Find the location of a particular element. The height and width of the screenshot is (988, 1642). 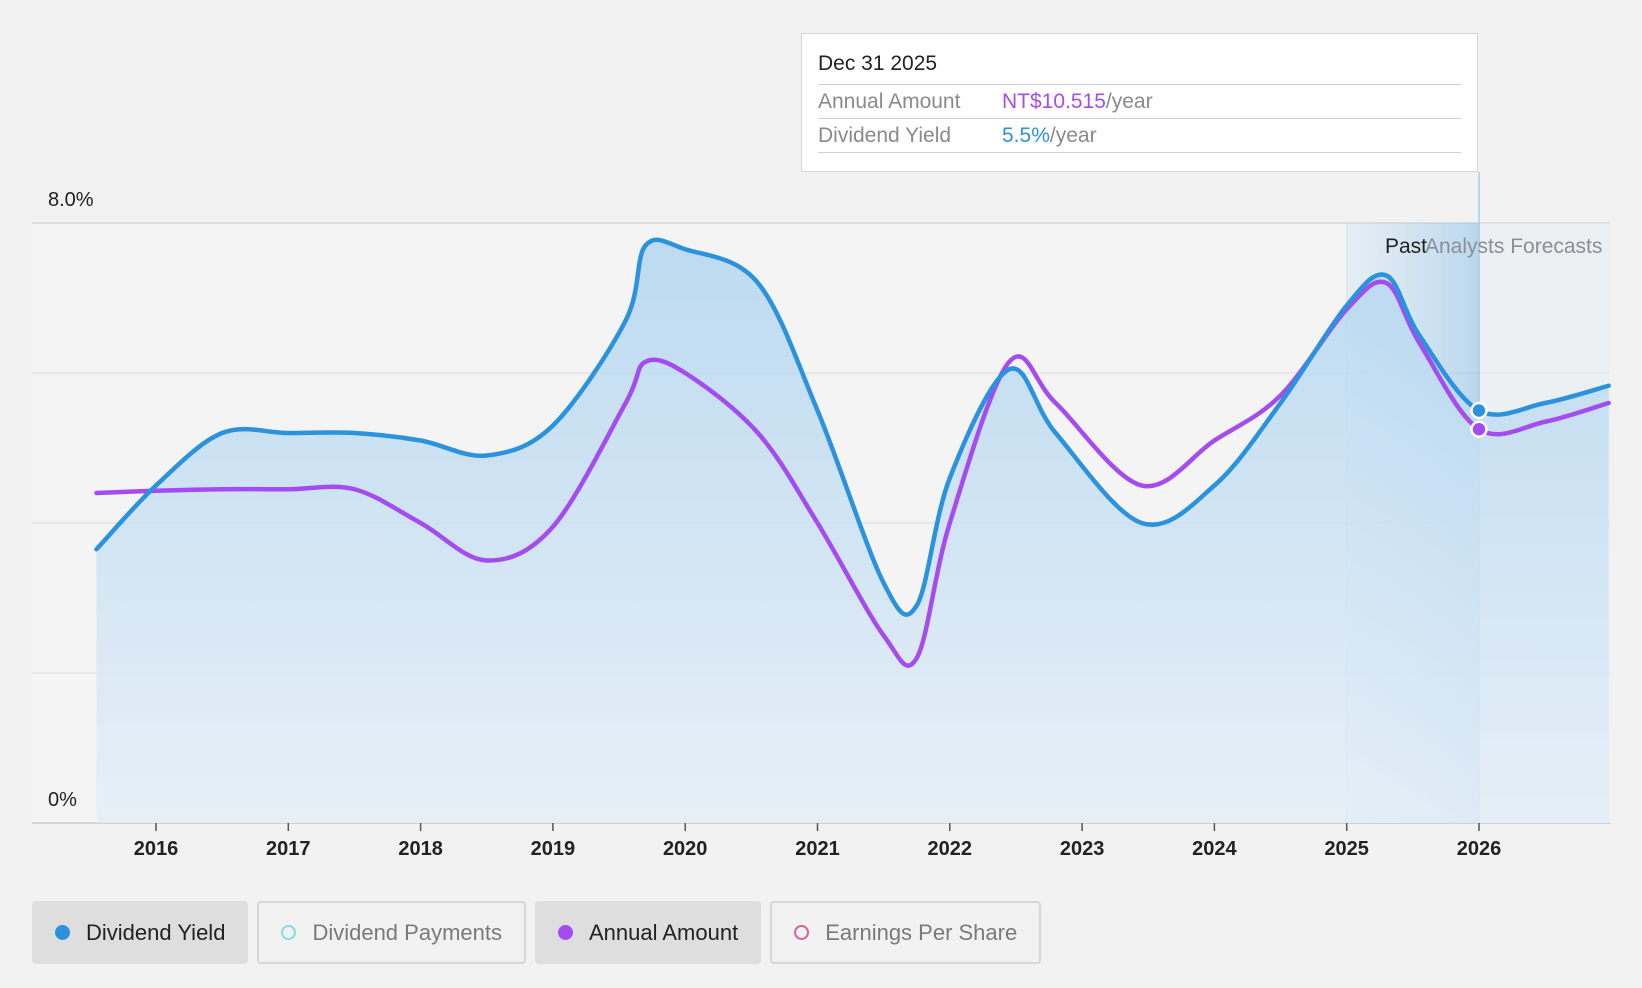

tooltip-row-dividend-yield: Dividend Yield 5.5% /year is located at coordinates (1139, 136).